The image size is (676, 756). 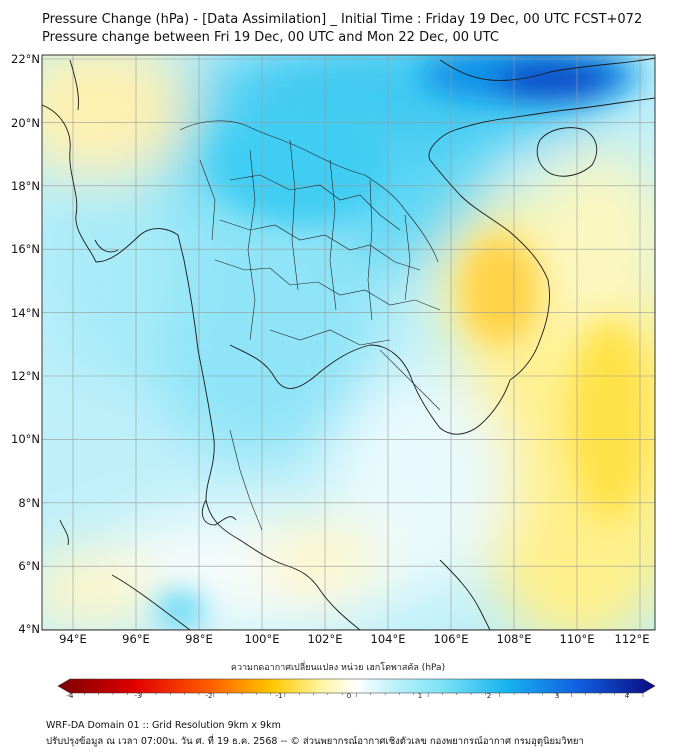 What do you see at coordinates (577, 639) in the screenshot?
I see `lon-label: 110°E` at bounding box center [577, 639].